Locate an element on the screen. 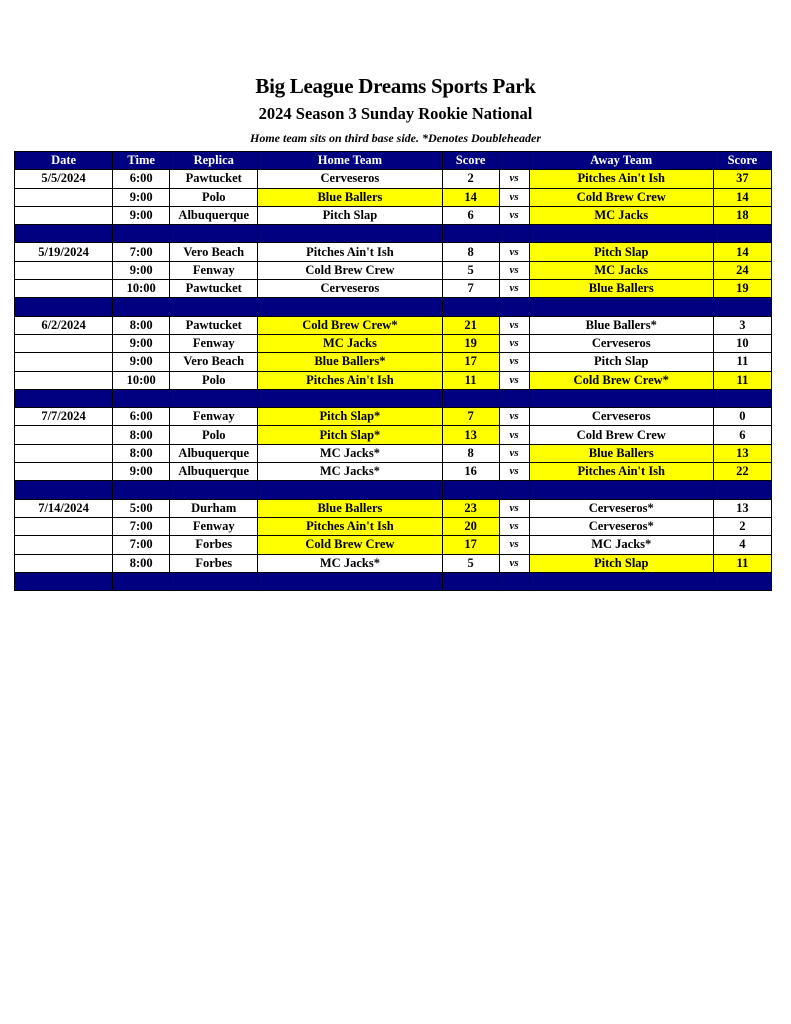 Image resolution: width=791 pixels, height=1024 pixels. time-cell: 6:00 is located at coordinates (141, 179).